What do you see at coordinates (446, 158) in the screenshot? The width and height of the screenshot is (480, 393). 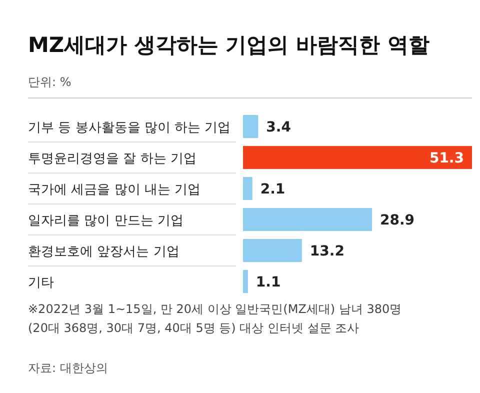 I see `data-label: 51.3` at bounding box center [446, 158].